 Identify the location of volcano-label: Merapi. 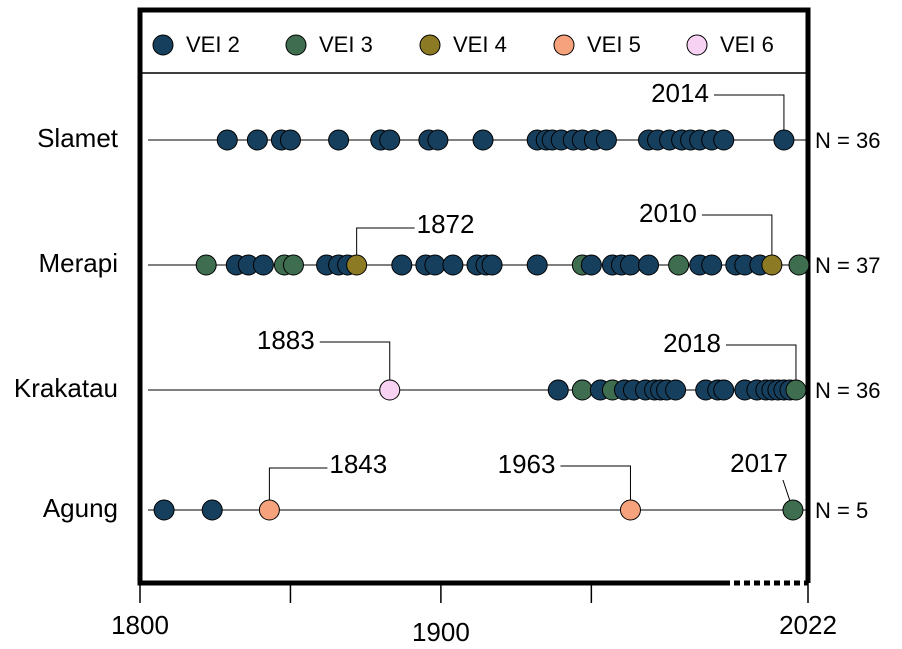
(78, 263).